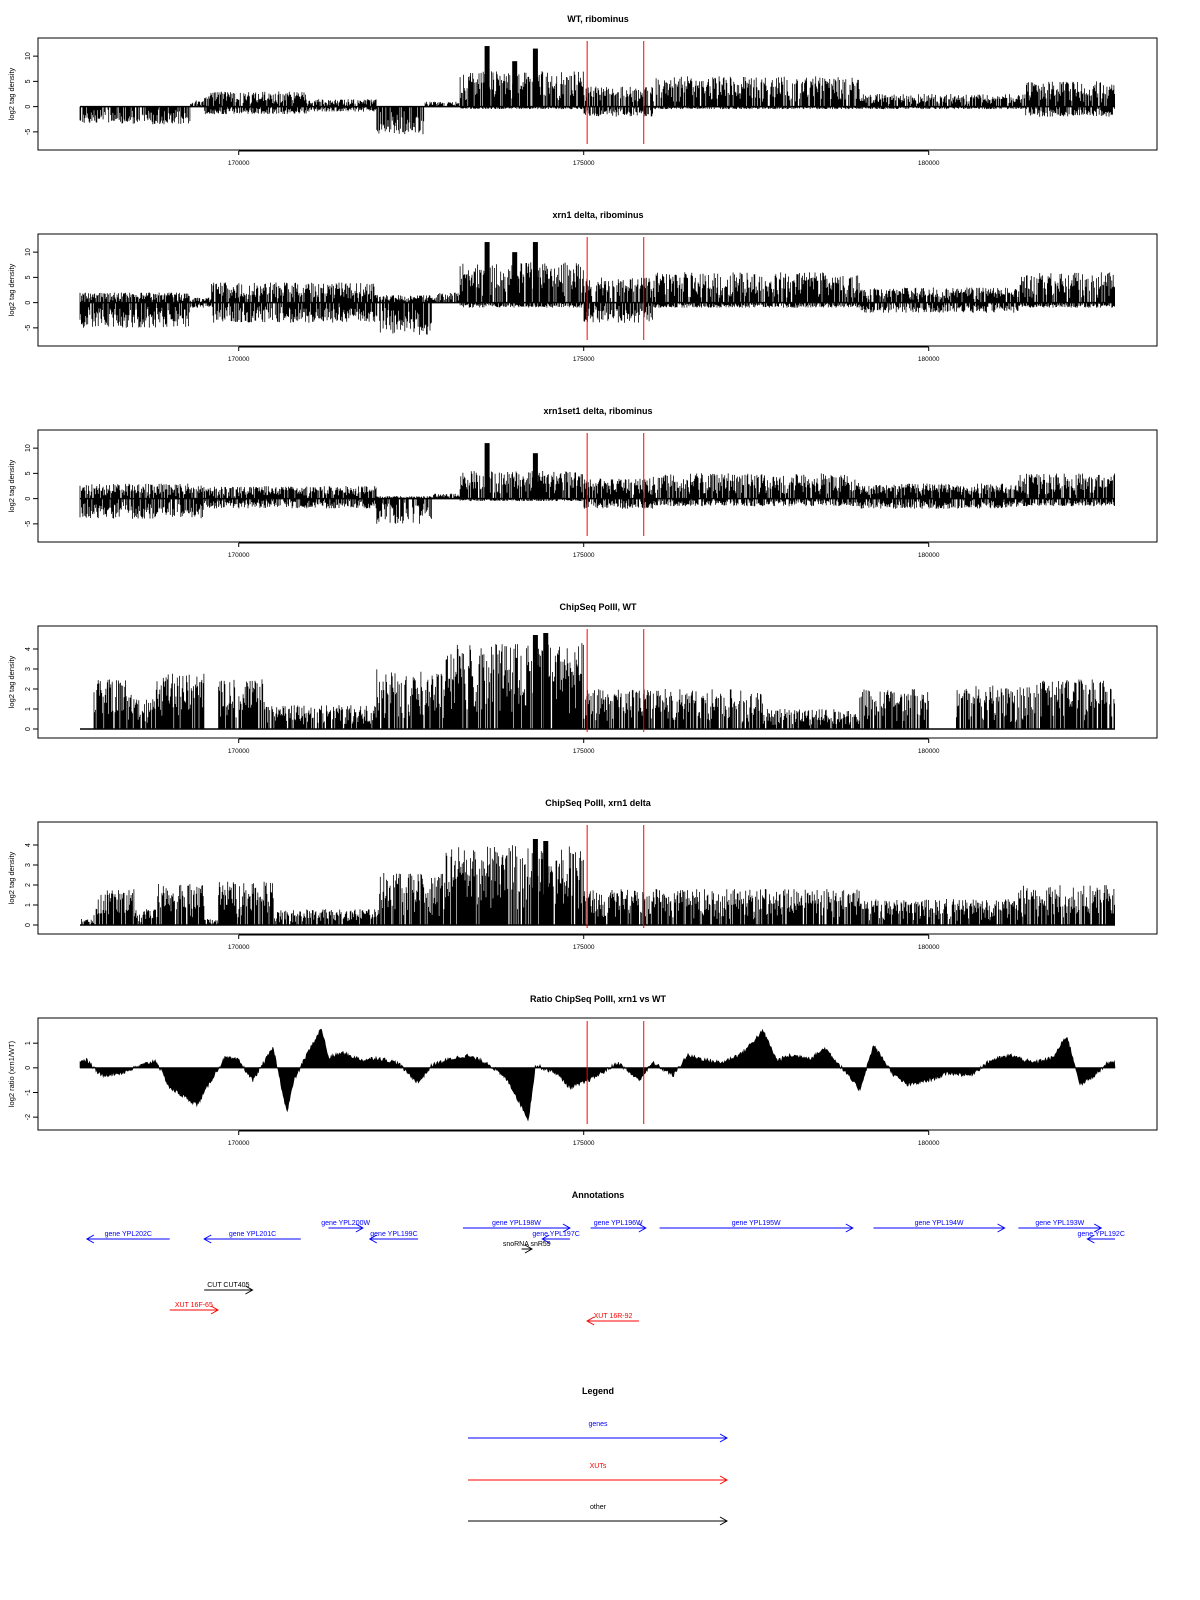 The width and height of the screenshot is (1200, 1600). Describe the element at coordinates (597, 215) in the screenshot. I see `chart-title: xrn1 delta, ribominus` at that location.